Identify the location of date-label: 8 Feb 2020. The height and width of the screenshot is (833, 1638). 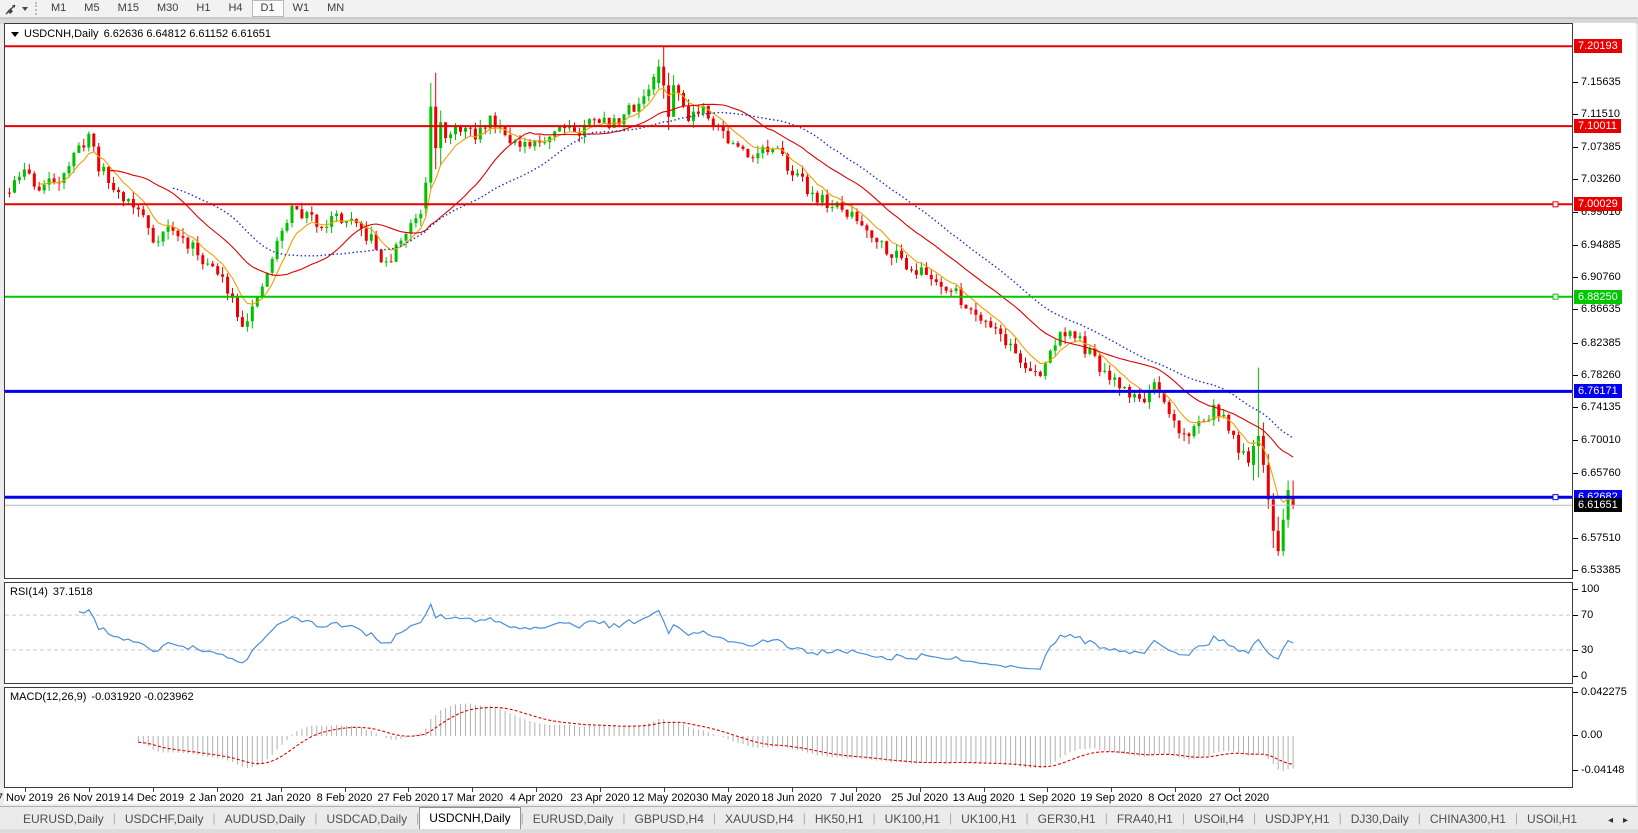
(344, 798).